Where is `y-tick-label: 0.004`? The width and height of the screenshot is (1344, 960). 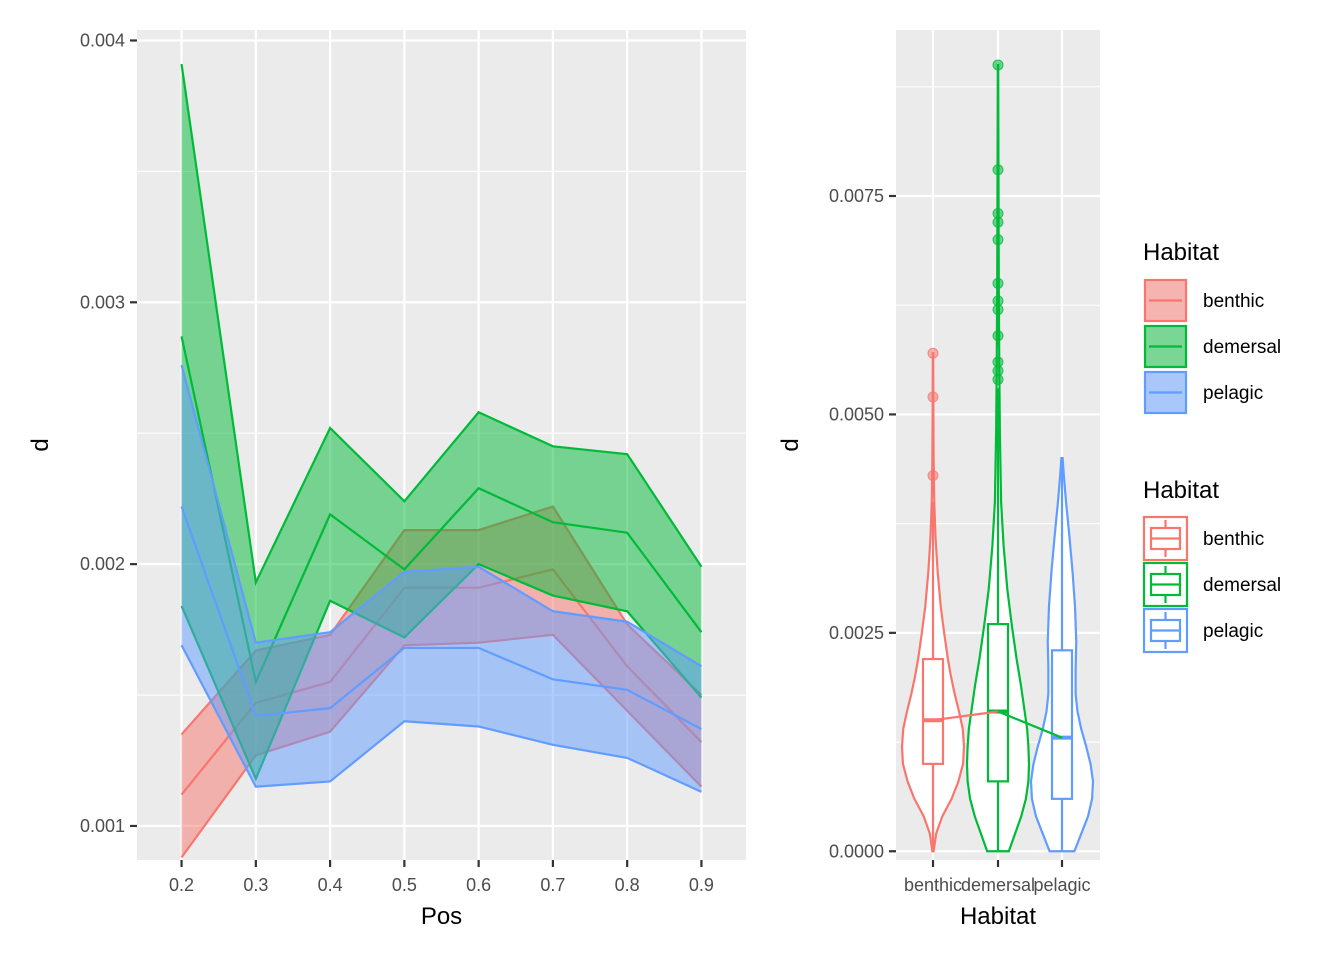
y-tick-label: 0.004 is located at coordinates (102, 40).